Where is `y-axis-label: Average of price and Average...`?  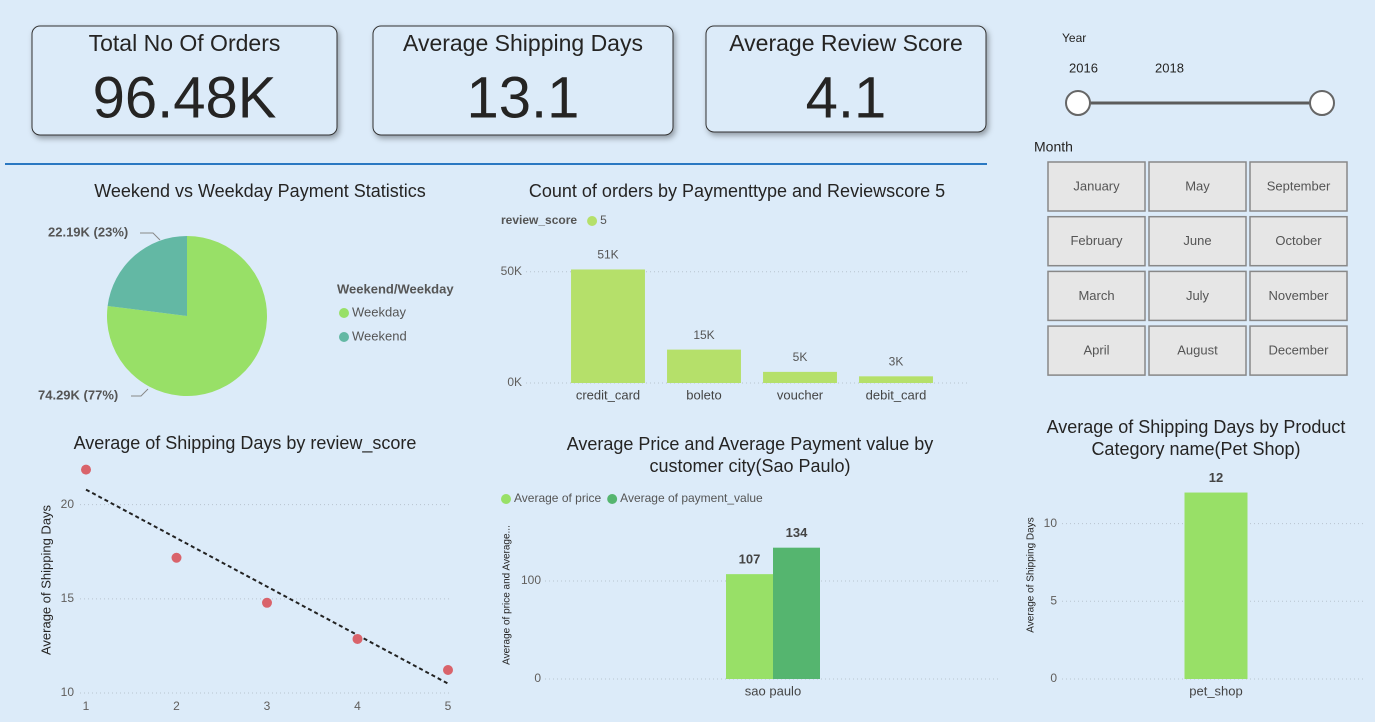 y-axis-label: Average of price and Average... is located at coordinates (507, 595).